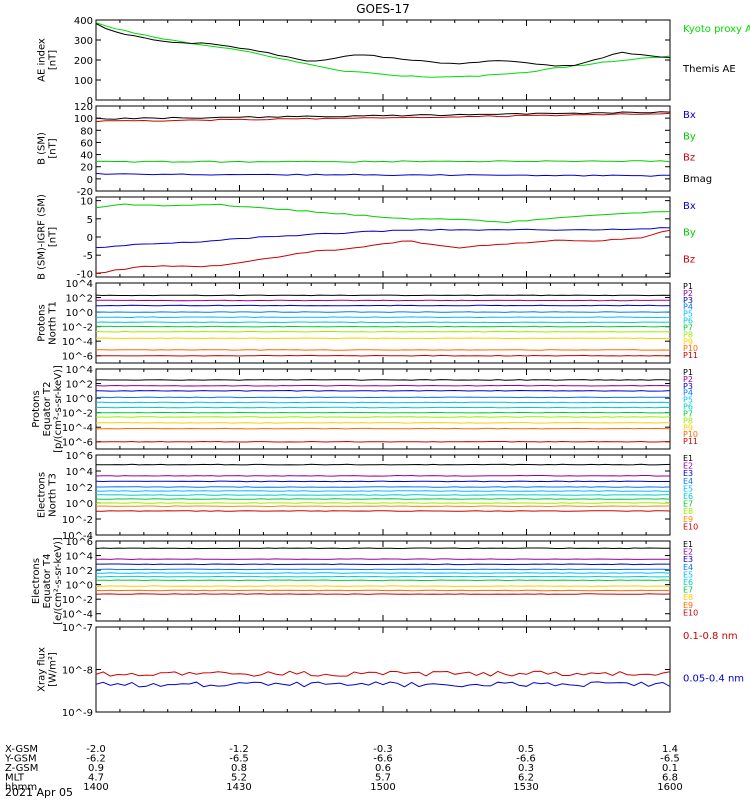 The image size is (750, 800). What do you see at coordinates (42, 237) in the screenshot?
I see `y-axis-label: B (SM)-IGRF (SM)` at bounding box center [42, 237].